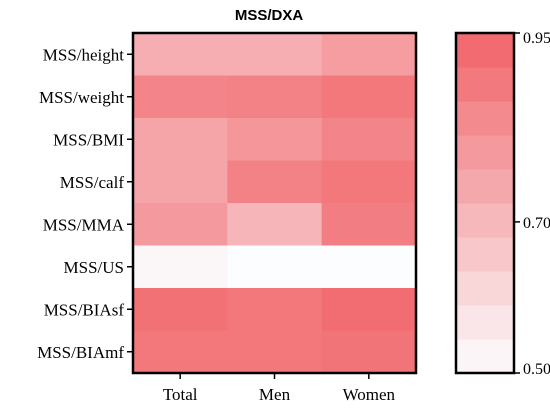  Describe the element at coordinates (88, 139) in the screenshot. I see `row-label: MSS/BMI` at that location.